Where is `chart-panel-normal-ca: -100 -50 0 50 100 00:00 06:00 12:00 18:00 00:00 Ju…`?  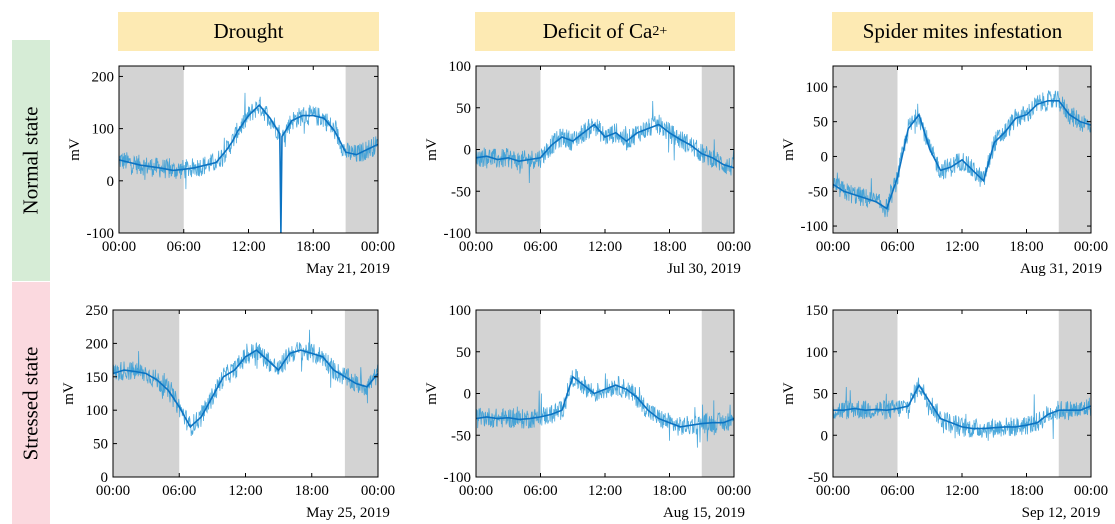
chart-panel-normal-ca: -100 -50 0 50 100 00:00 06:00 12:00 18:00 00:00 Ju… is located at coordinates (587, 168).